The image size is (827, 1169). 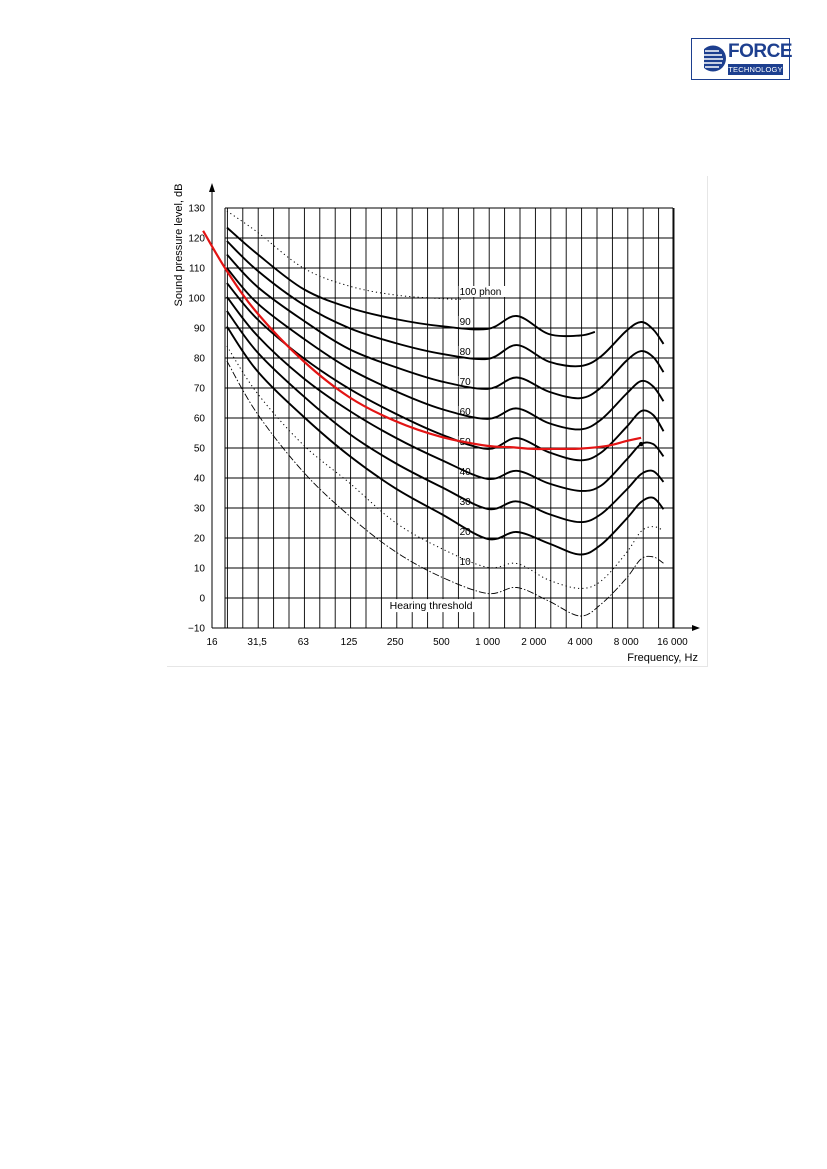 I want to click on x-tick-label: 250, so click(x=395, y=642).